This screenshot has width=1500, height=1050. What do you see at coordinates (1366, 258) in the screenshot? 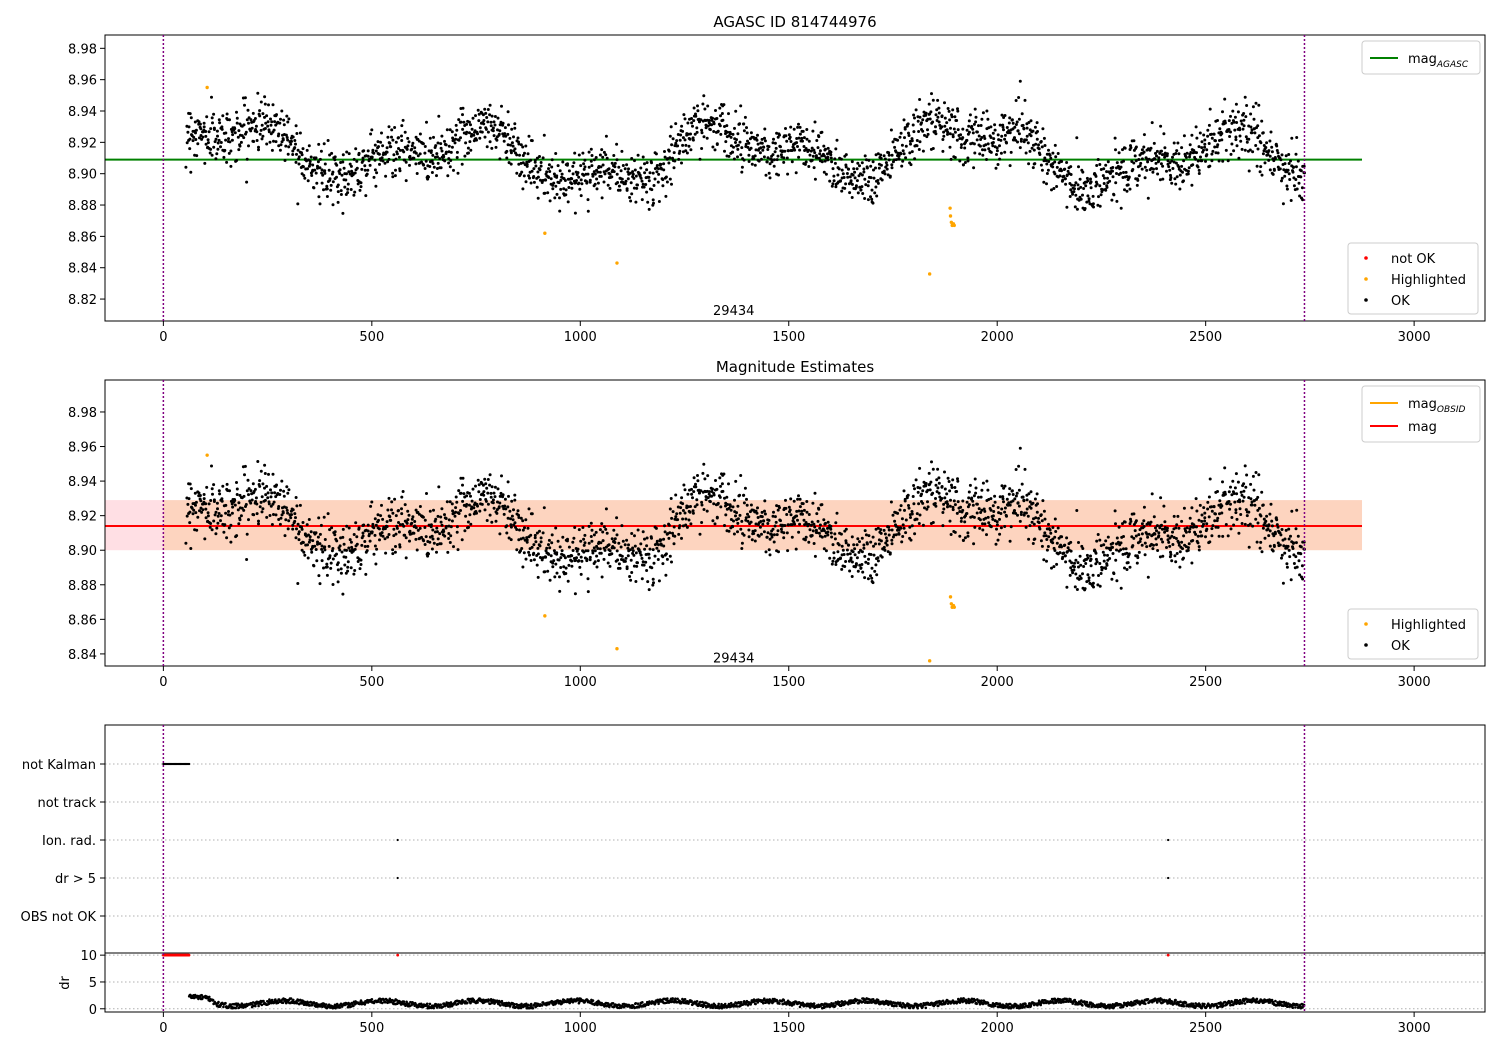
I see `legend-point-swatch` at bounding box center [1366, 258].